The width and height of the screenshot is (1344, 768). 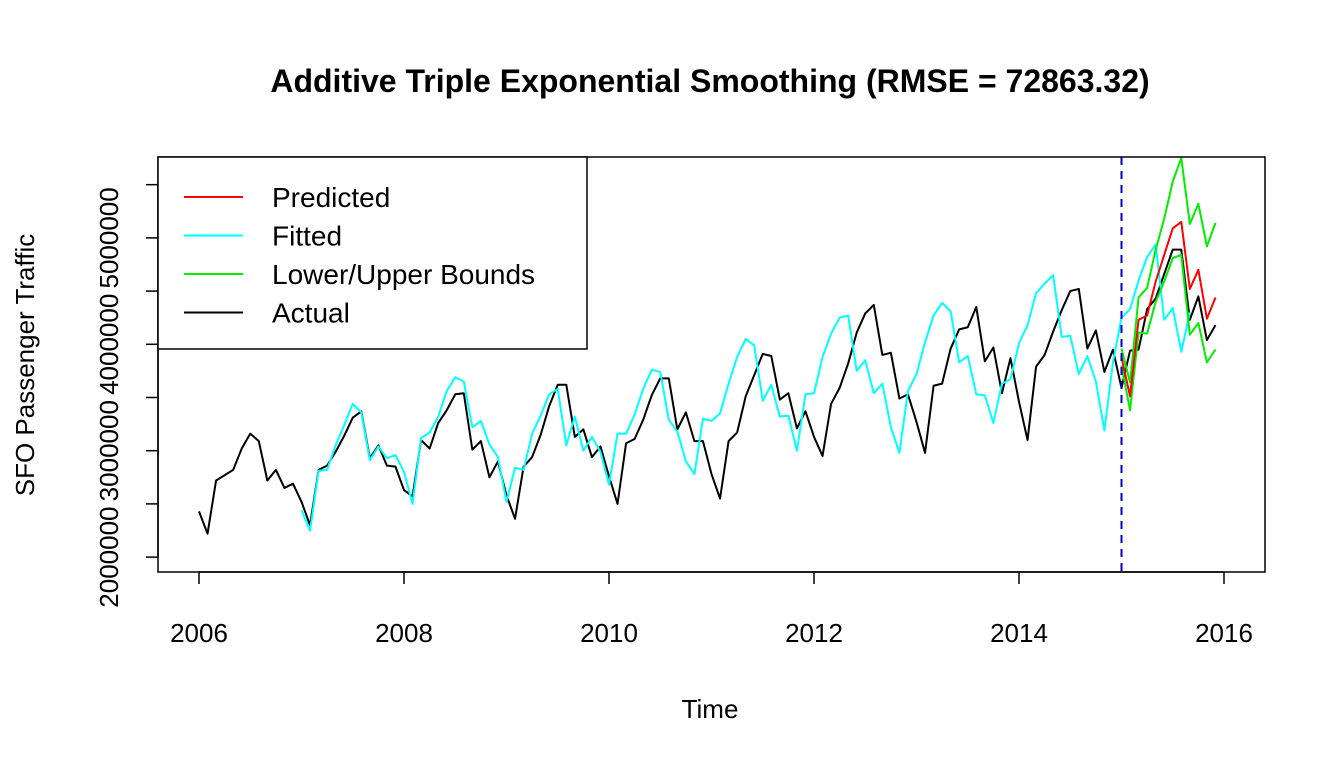 I want to click on x-tick-label: 2006, so click(x=199, y=633).